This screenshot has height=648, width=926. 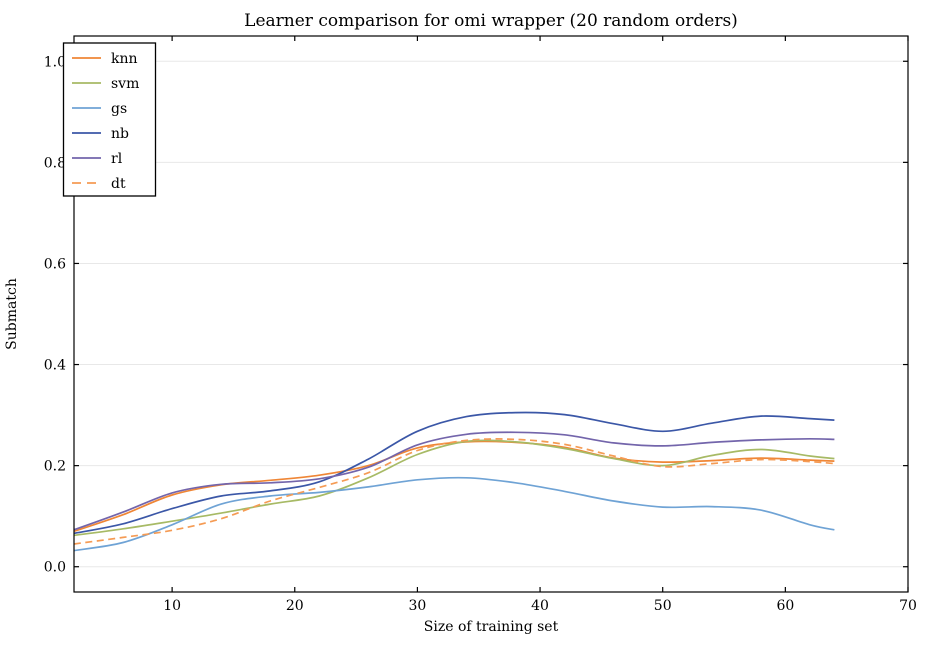 I want to click on x-tick-label: 60, so click(x=785, y=606).